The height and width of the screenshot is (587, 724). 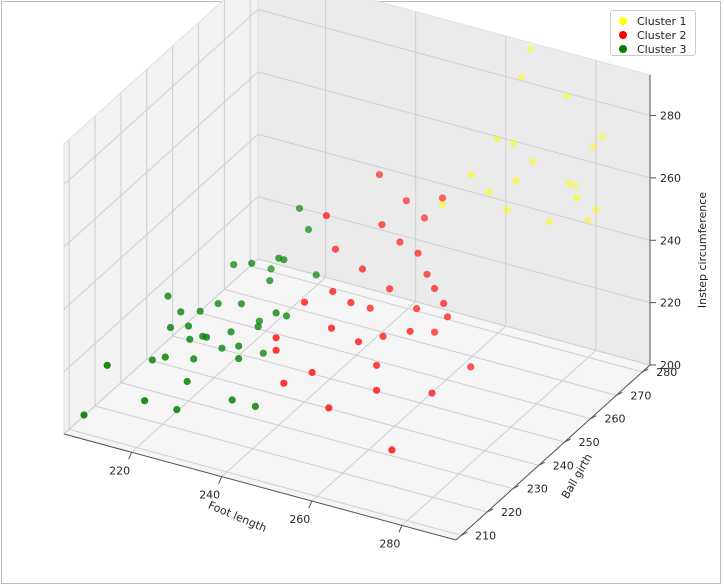 I want to click on y-tick-label: 240, so click(x=563, y=465).